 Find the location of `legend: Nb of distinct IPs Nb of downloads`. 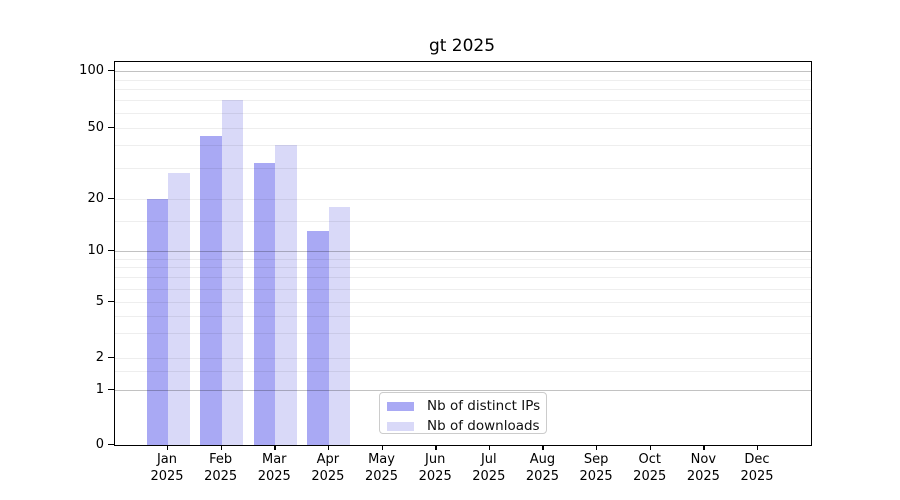

legend: Nb of distinct IPs Nb of downloads is located at coordinates (463, 413).